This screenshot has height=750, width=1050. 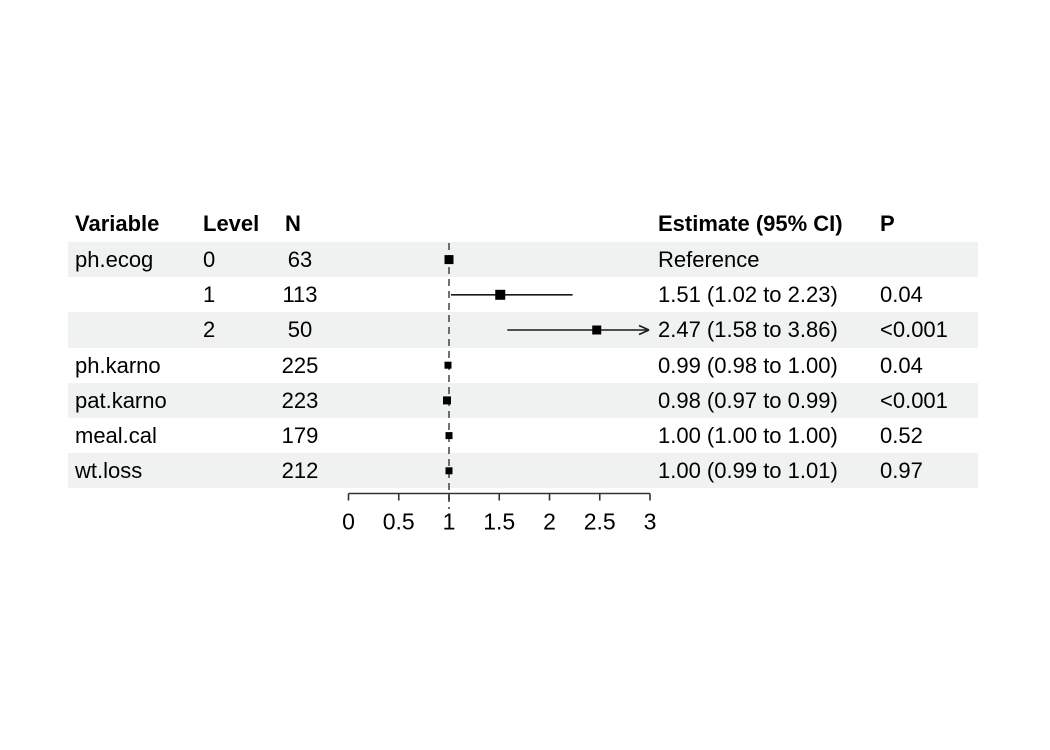 What do you see at coordinates (109, 471) in the screenshot?
I see `cell-variable: wt.loss` at bounding box center [109, 471].